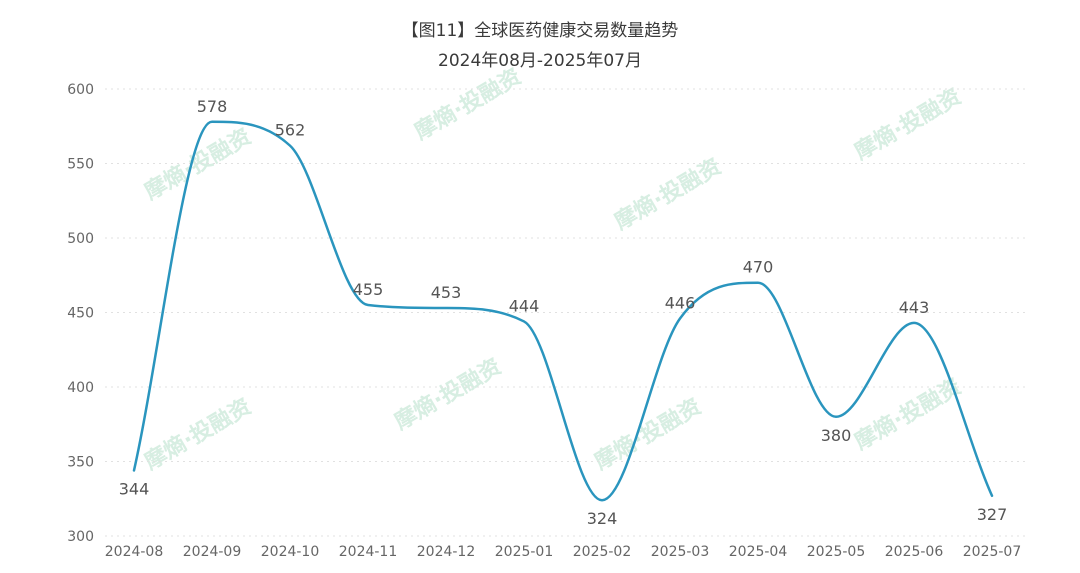  I want to click on data-label: 453, so click(446, 292).